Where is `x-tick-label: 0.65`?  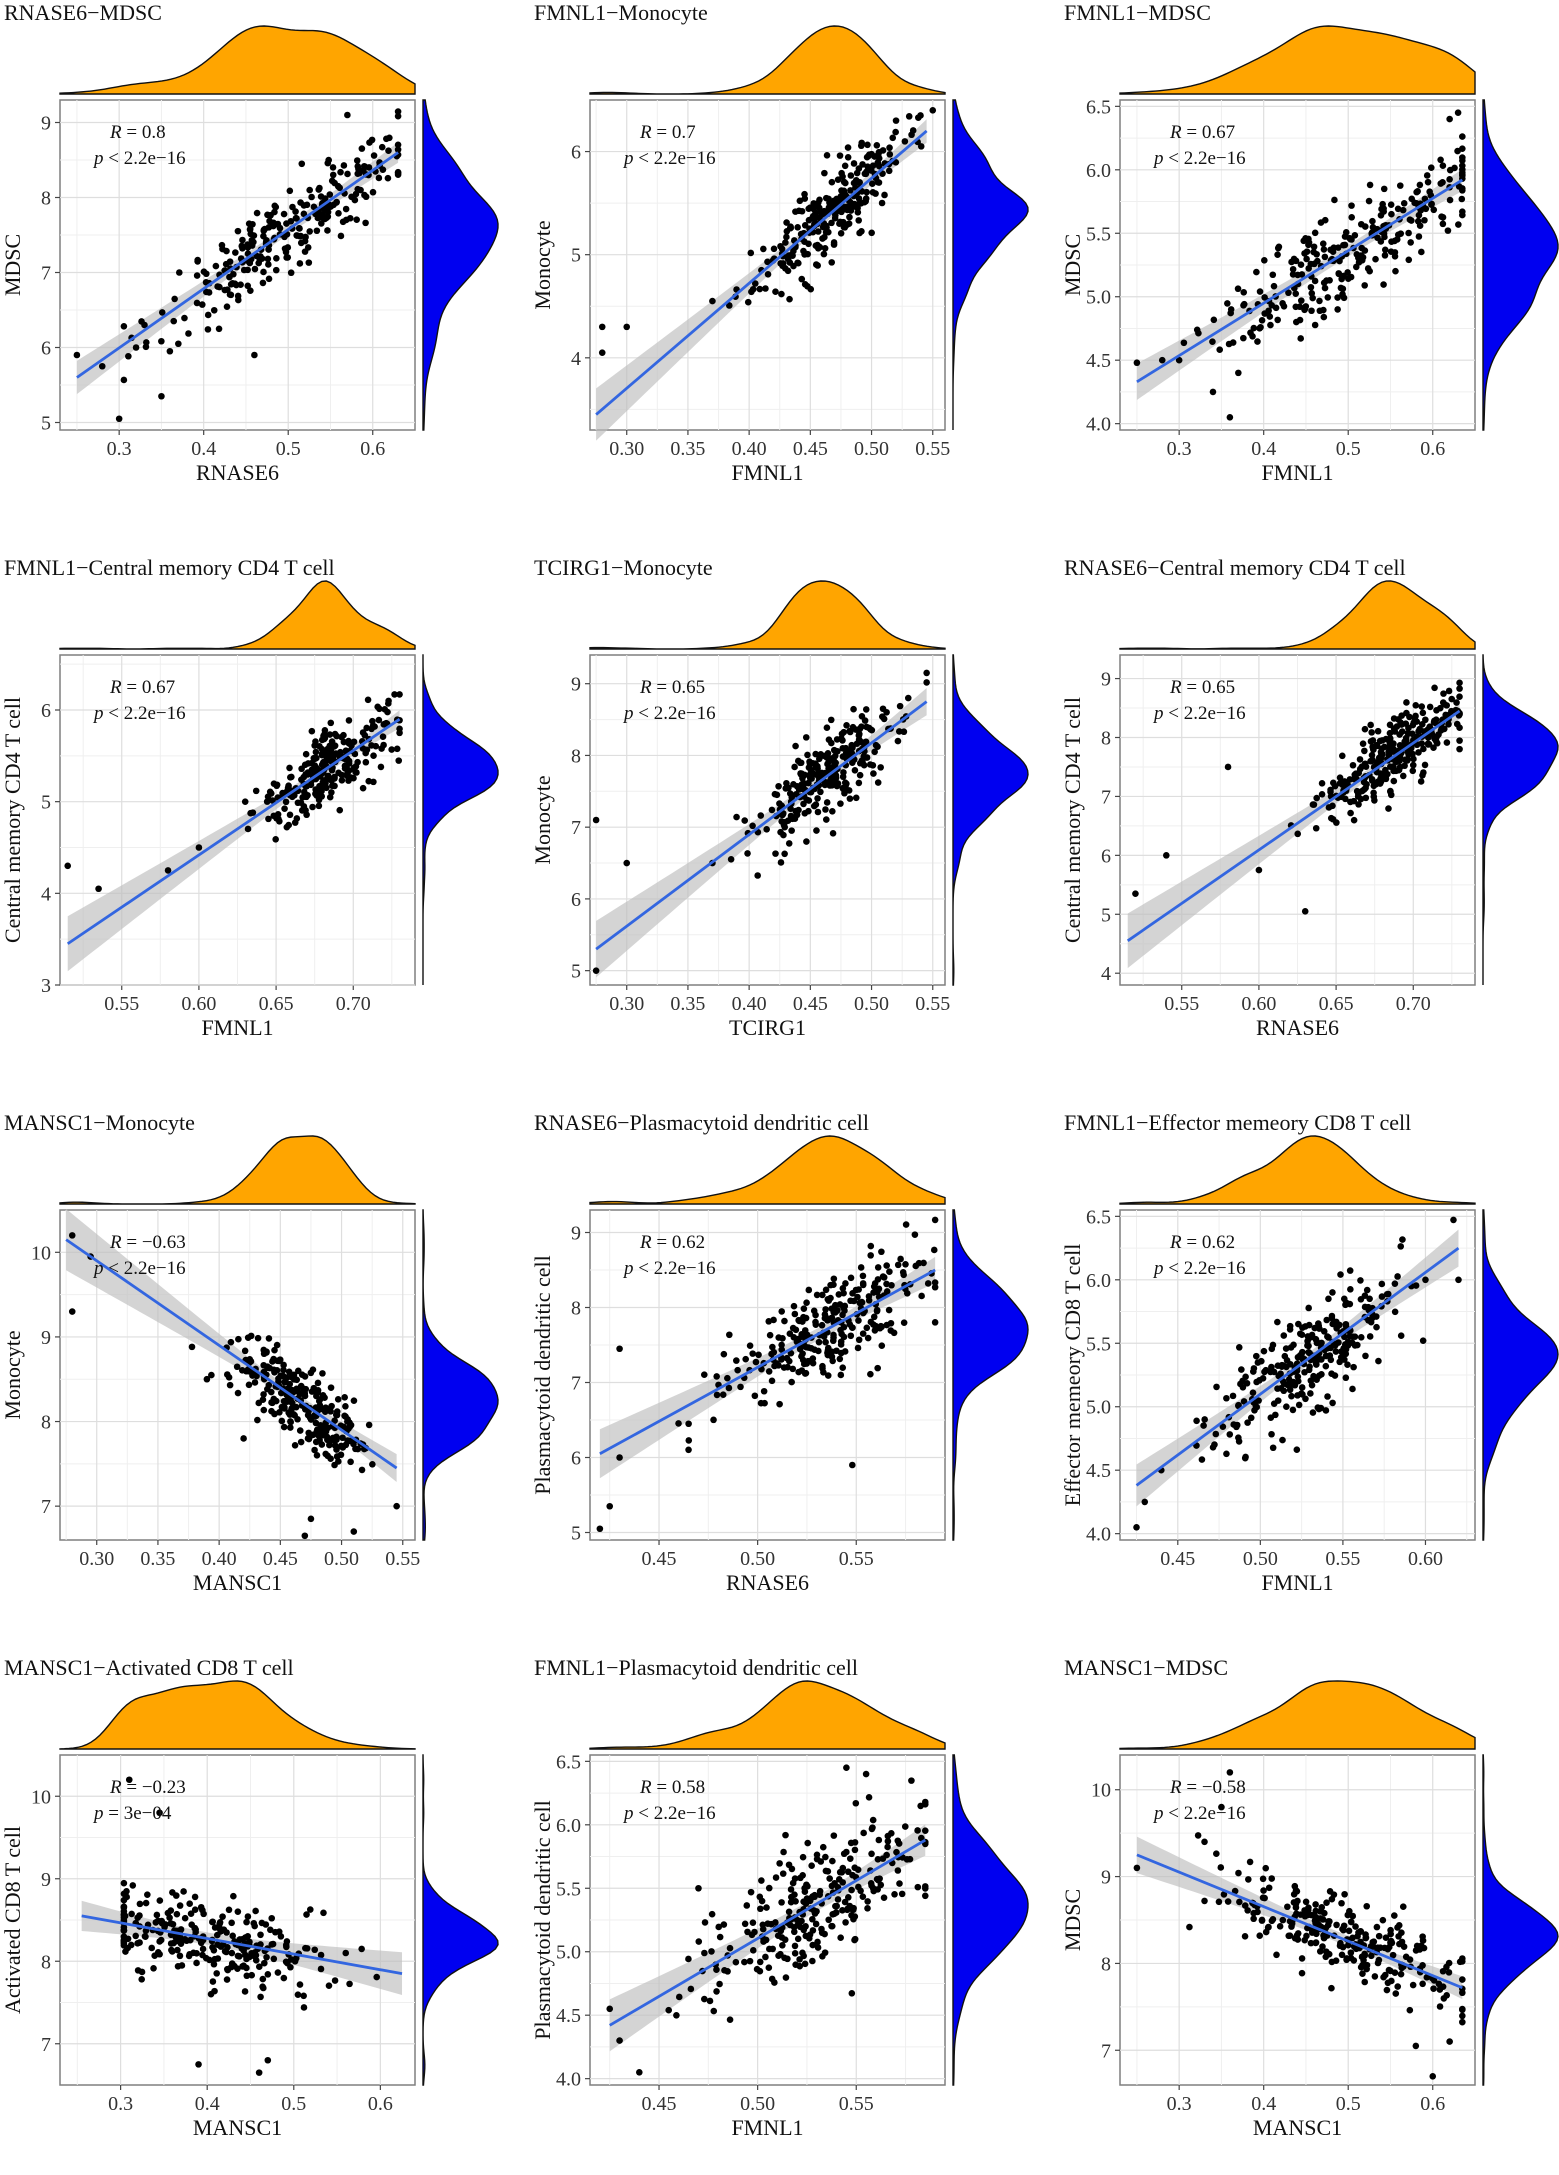 x-tick-label: 0.65 is located at coordinates (1336, 1004).